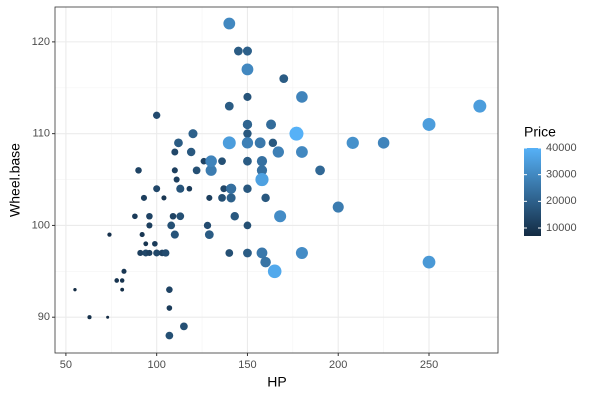 The width and height of the screenshot is (600, 400). What do you see at coordinates (532, 192) in the screenshot?
I see `colorbar` at bounding box center [532, 192].